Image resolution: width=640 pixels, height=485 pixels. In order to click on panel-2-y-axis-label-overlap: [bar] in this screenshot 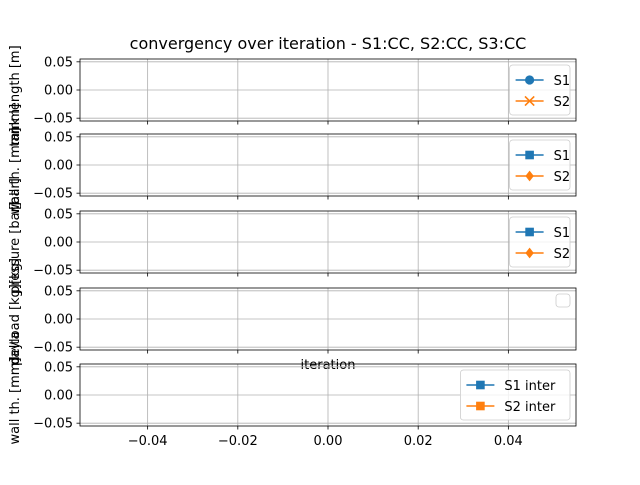, I will do `click(15, 194)`.